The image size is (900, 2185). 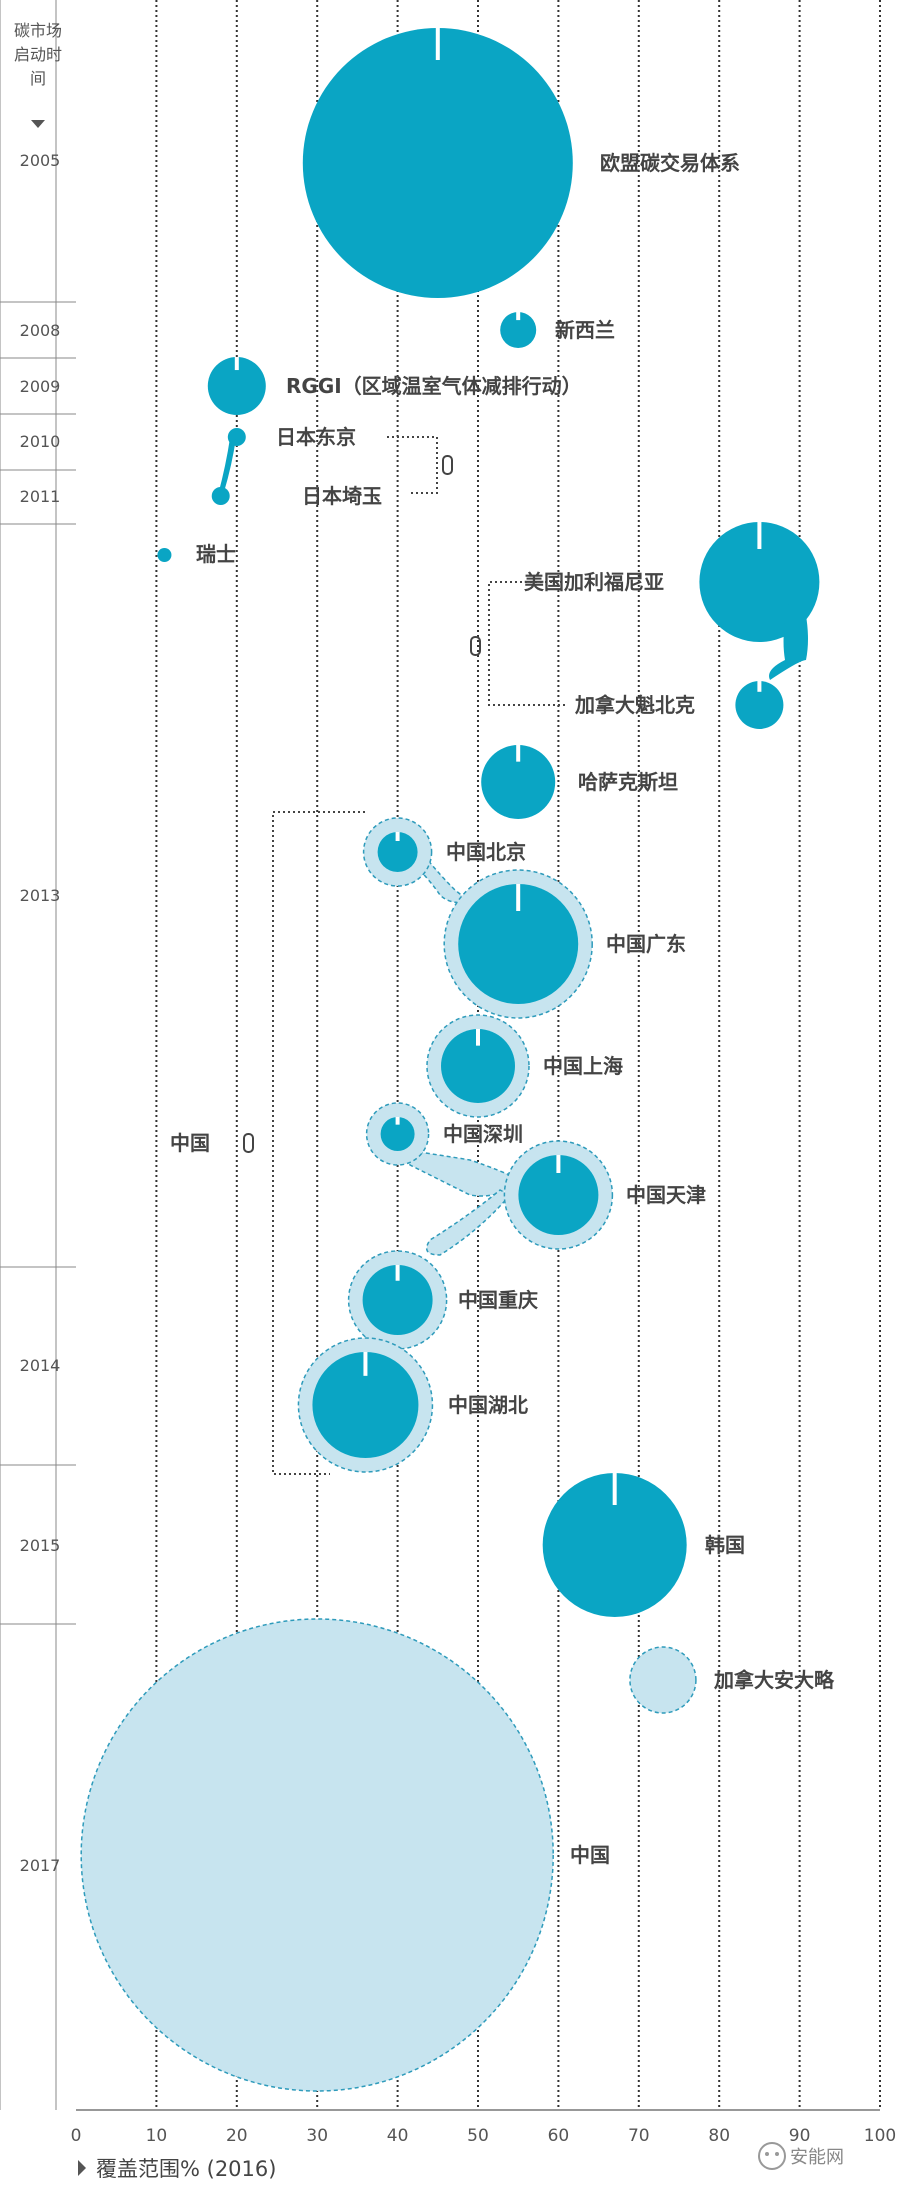 I want to click on year-label: 2014, so click(x=40, y=1365).